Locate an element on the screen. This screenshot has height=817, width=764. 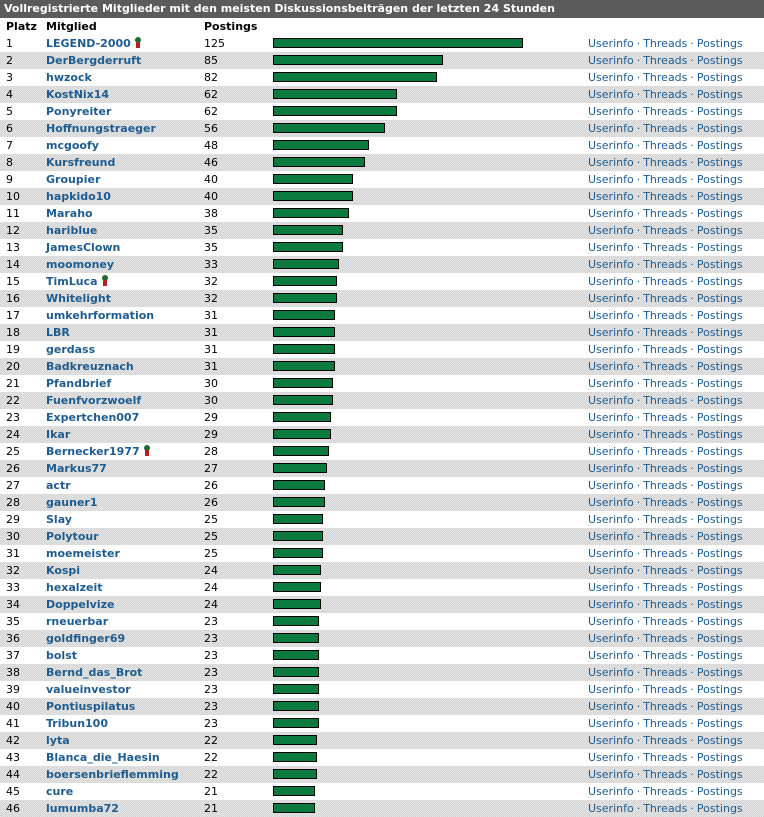
member-name-link: TimLuca is located at coordinates (77, 281).